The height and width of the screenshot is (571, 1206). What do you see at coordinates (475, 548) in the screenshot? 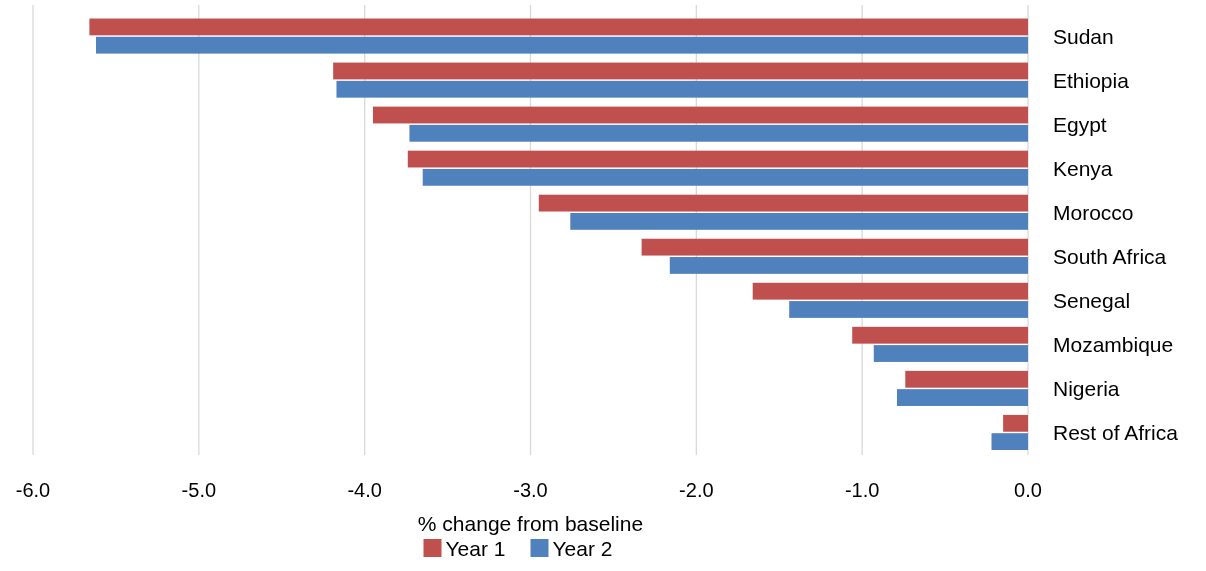
I see `legend-label: Year 1` at bounding box center [475, 548].